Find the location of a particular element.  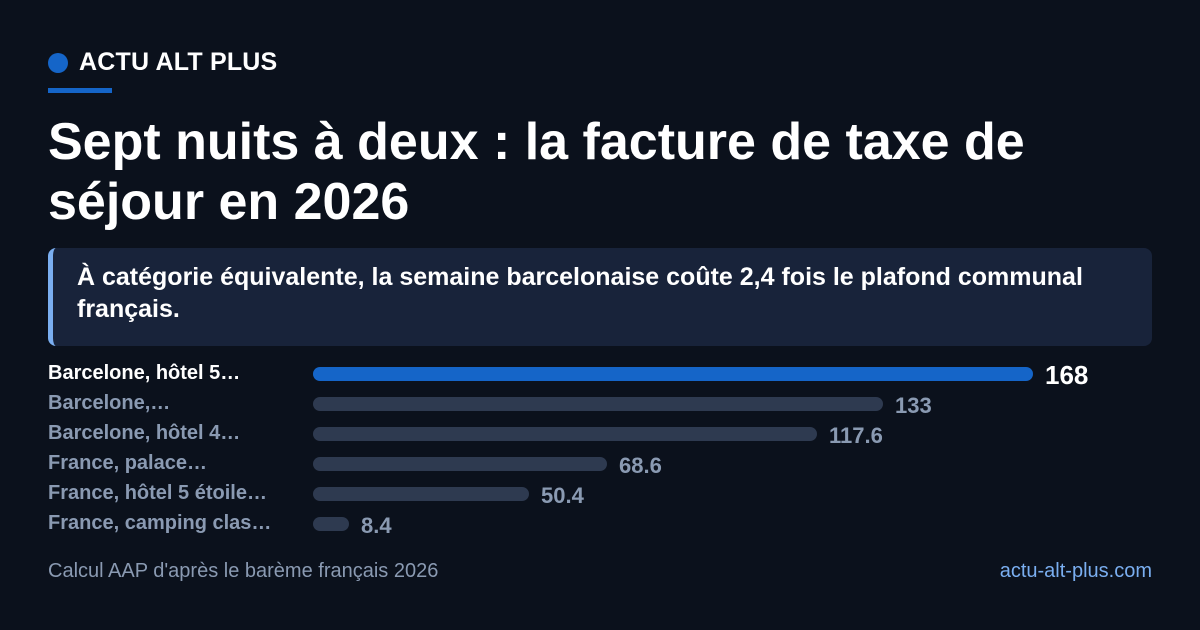

bar-value-label: 168 is located at coordinates (1067, 375).